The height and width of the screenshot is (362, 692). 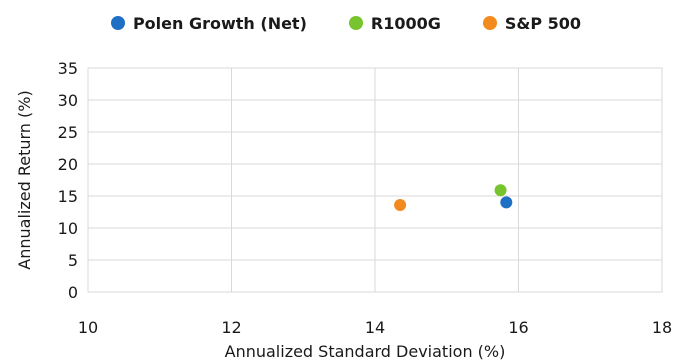 I want to click on y-tick-label: 15, so click(x=68, y=196).